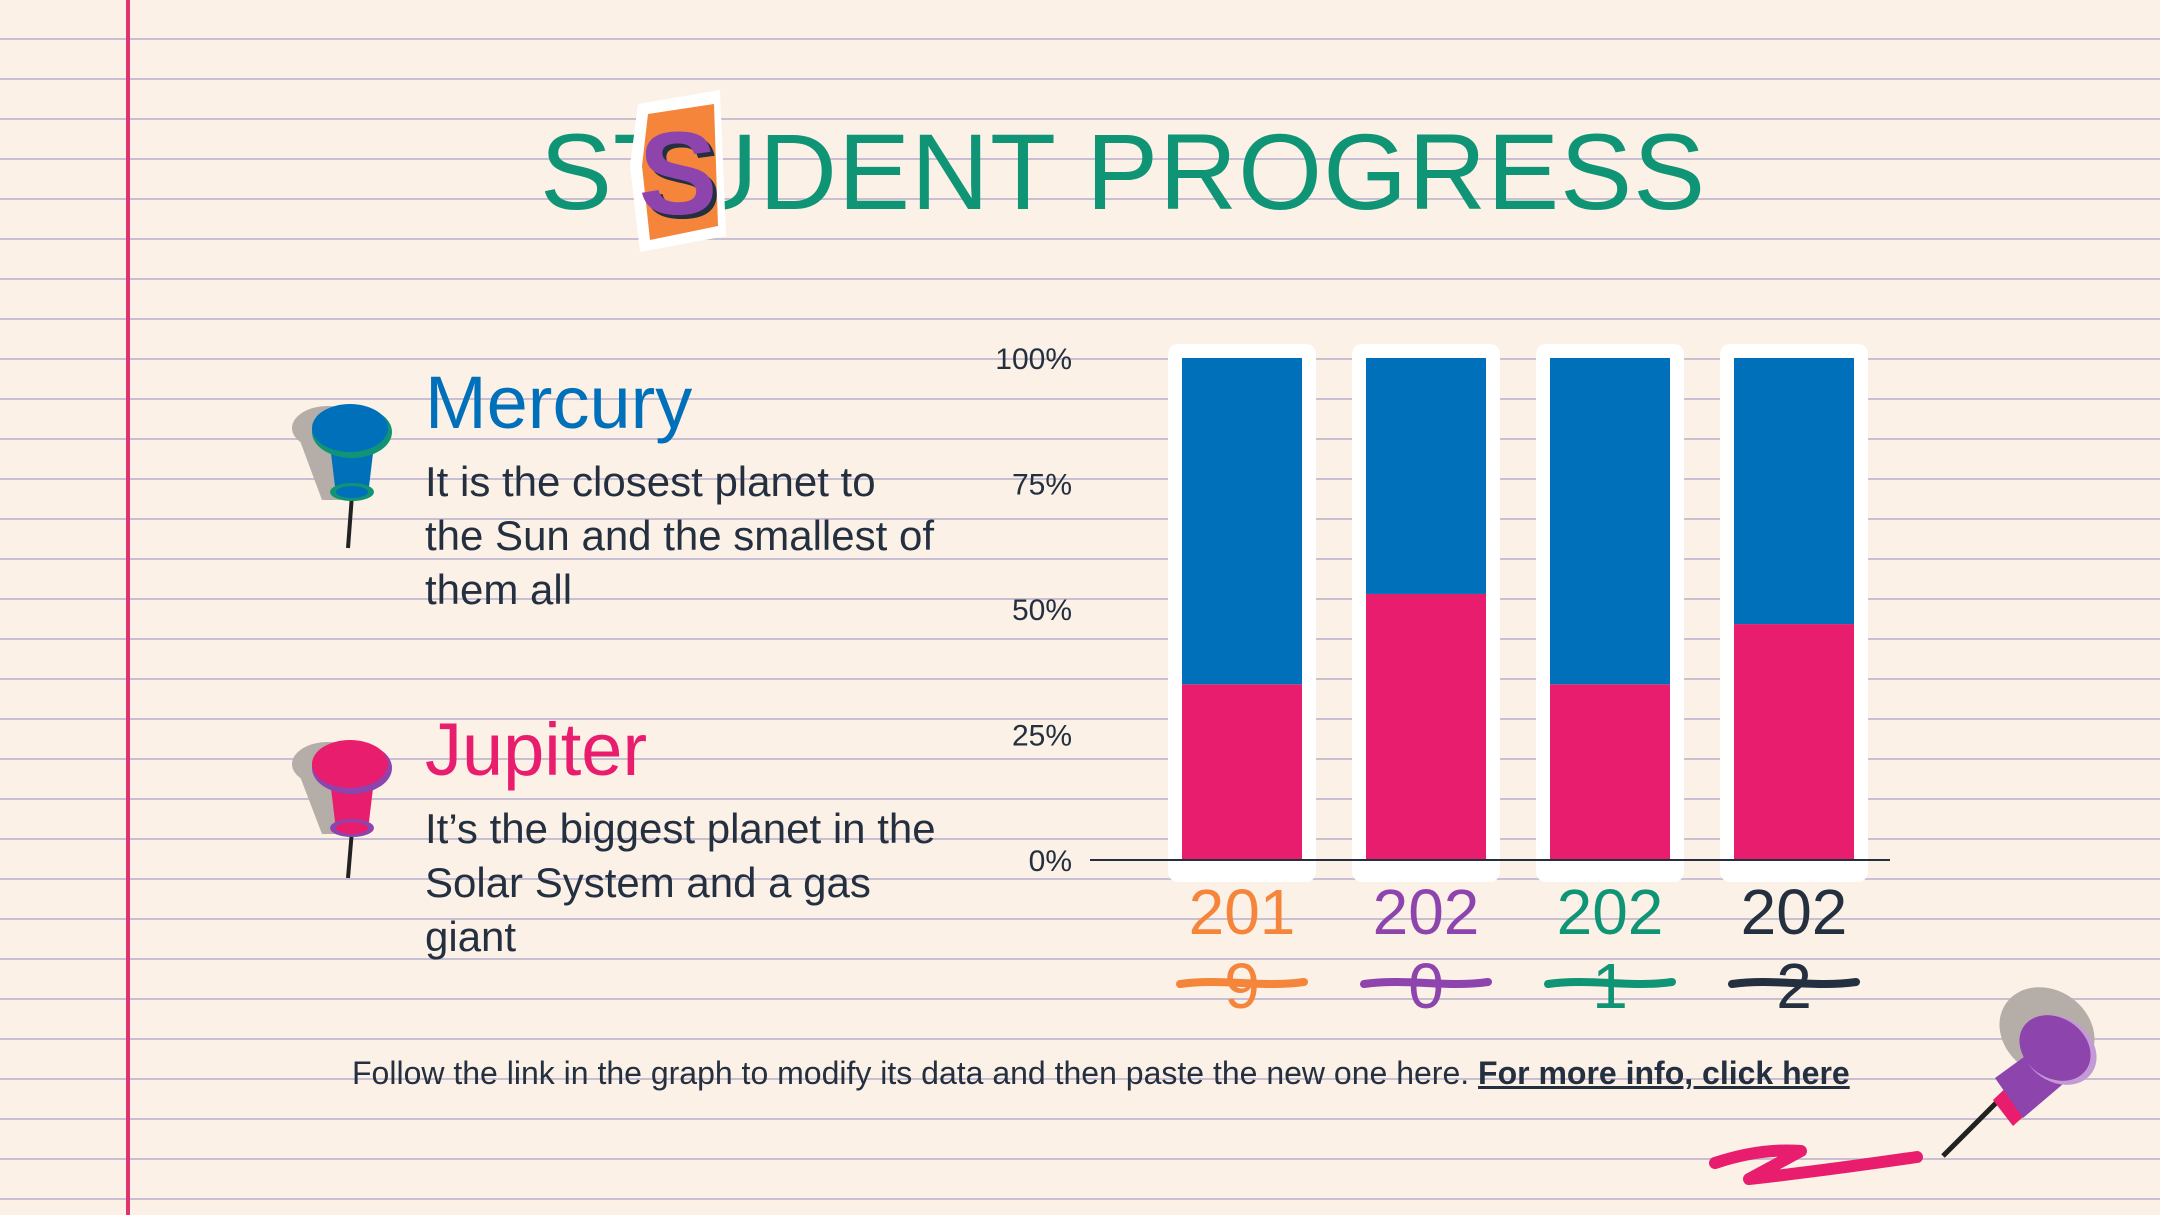 The width and height of the screenshot is (2160, 1215). I want to click on pink-squiggle-doodle, so click(1816, 1164).